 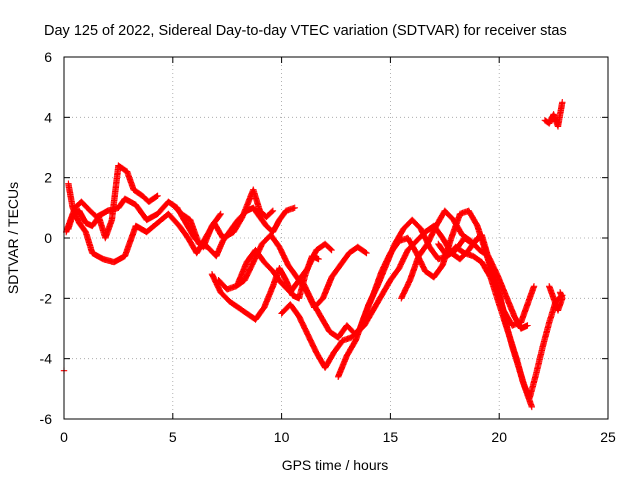 I want to click on x-tick-label: 15, so click(x=391, y=437).